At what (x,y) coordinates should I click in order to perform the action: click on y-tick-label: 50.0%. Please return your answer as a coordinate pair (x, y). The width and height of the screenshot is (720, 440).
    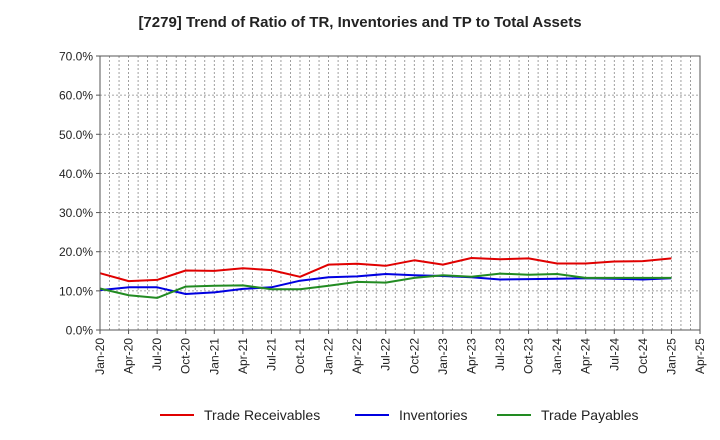
    Looking at the image, I should click on (76, 135).